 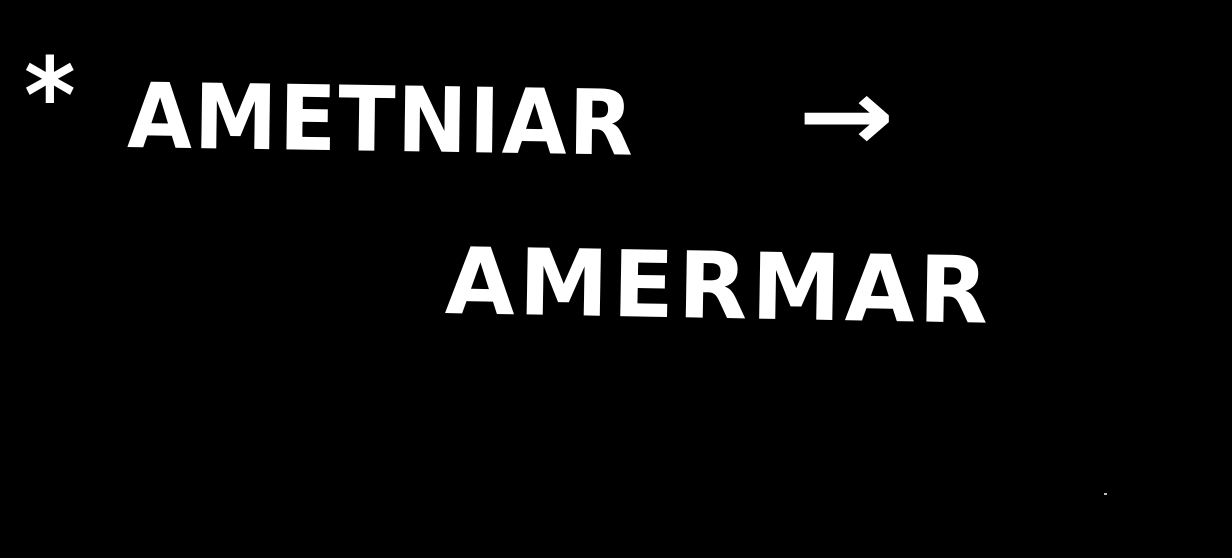 I want to click on ink-speck, so click(x=1105, y=494).